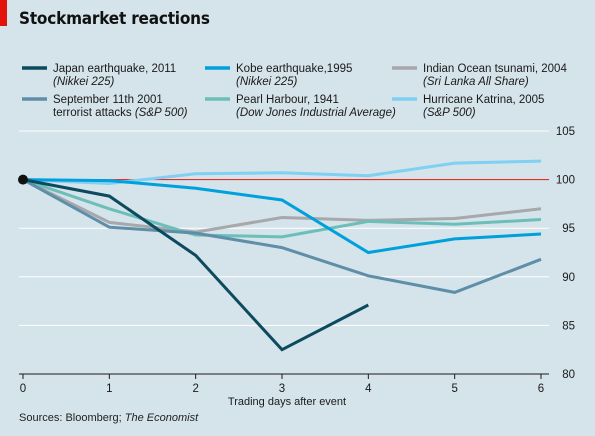 This screenshot has width=595, height=436. I want to click on x-axis-label: Trading days after event, so click(287, 402).